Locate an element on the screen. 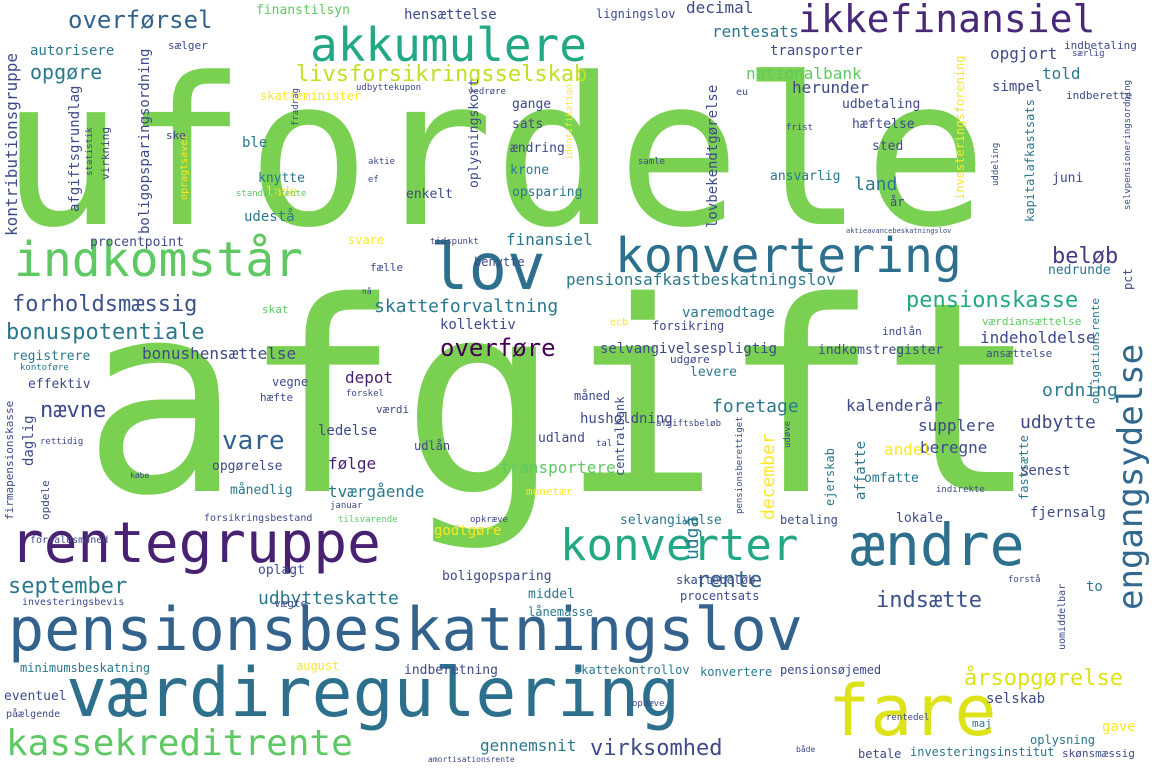 The width and height of the screenshot is (1155, 770). word-oplagt: oplagt is located at coordinates (281, 570).